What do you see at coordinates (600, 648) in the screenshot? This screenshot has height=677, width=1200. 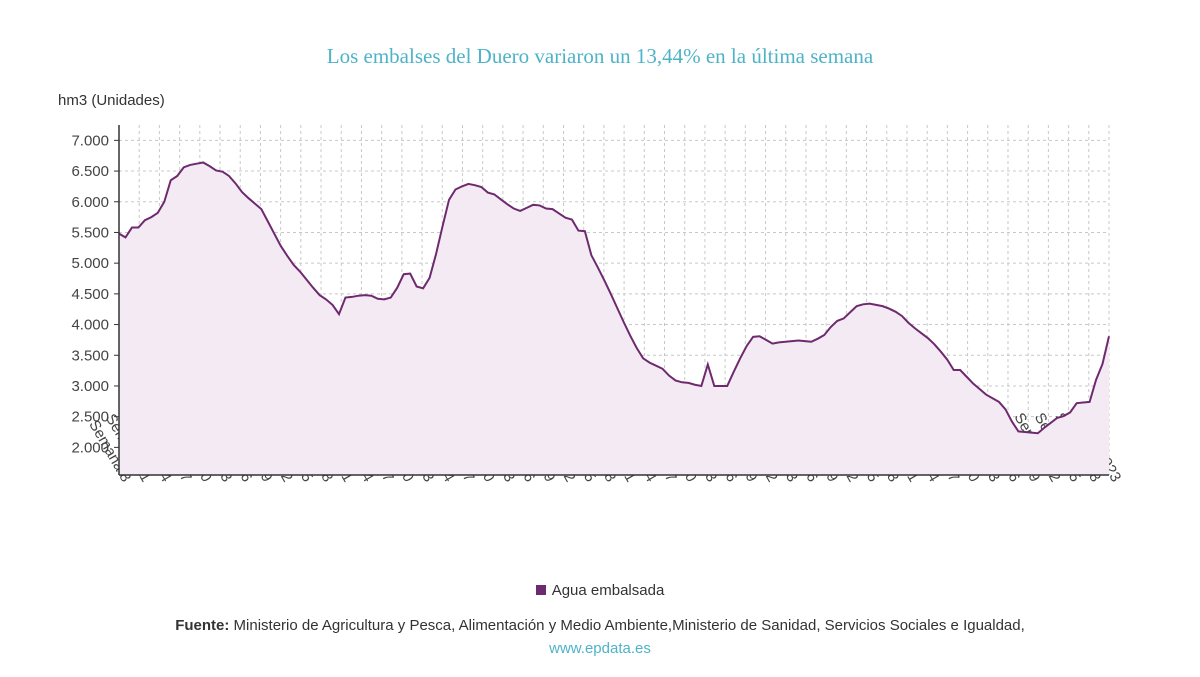 I see `site-link: www.epdata.es` at bounding box center [600, 648].